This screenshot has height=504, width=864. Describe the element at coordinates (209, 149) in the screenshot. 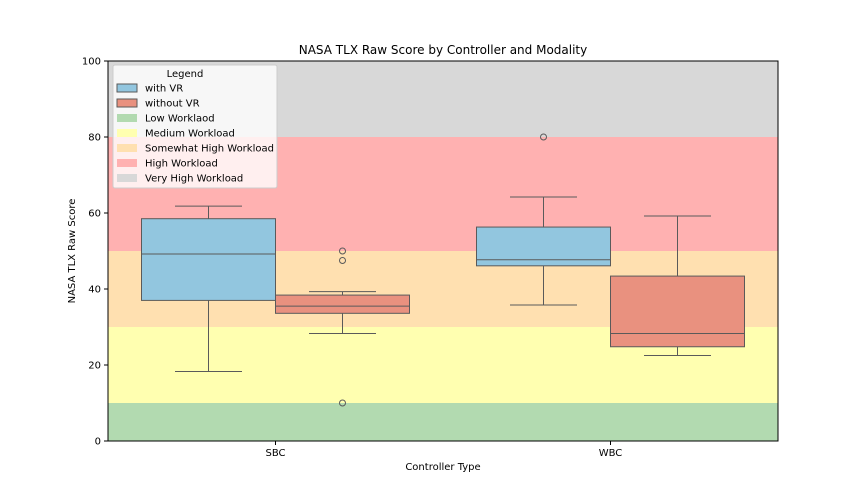

I see `legend-label: Somewhat High Workload` at that location.